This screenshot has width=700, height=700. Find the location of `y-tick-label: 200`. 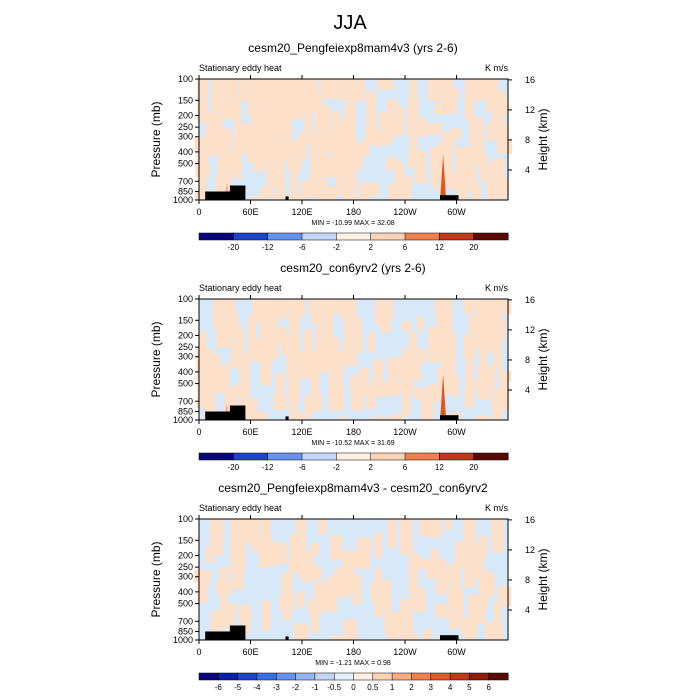

y-tick-label: 200 is located at coordinates (185, 555).